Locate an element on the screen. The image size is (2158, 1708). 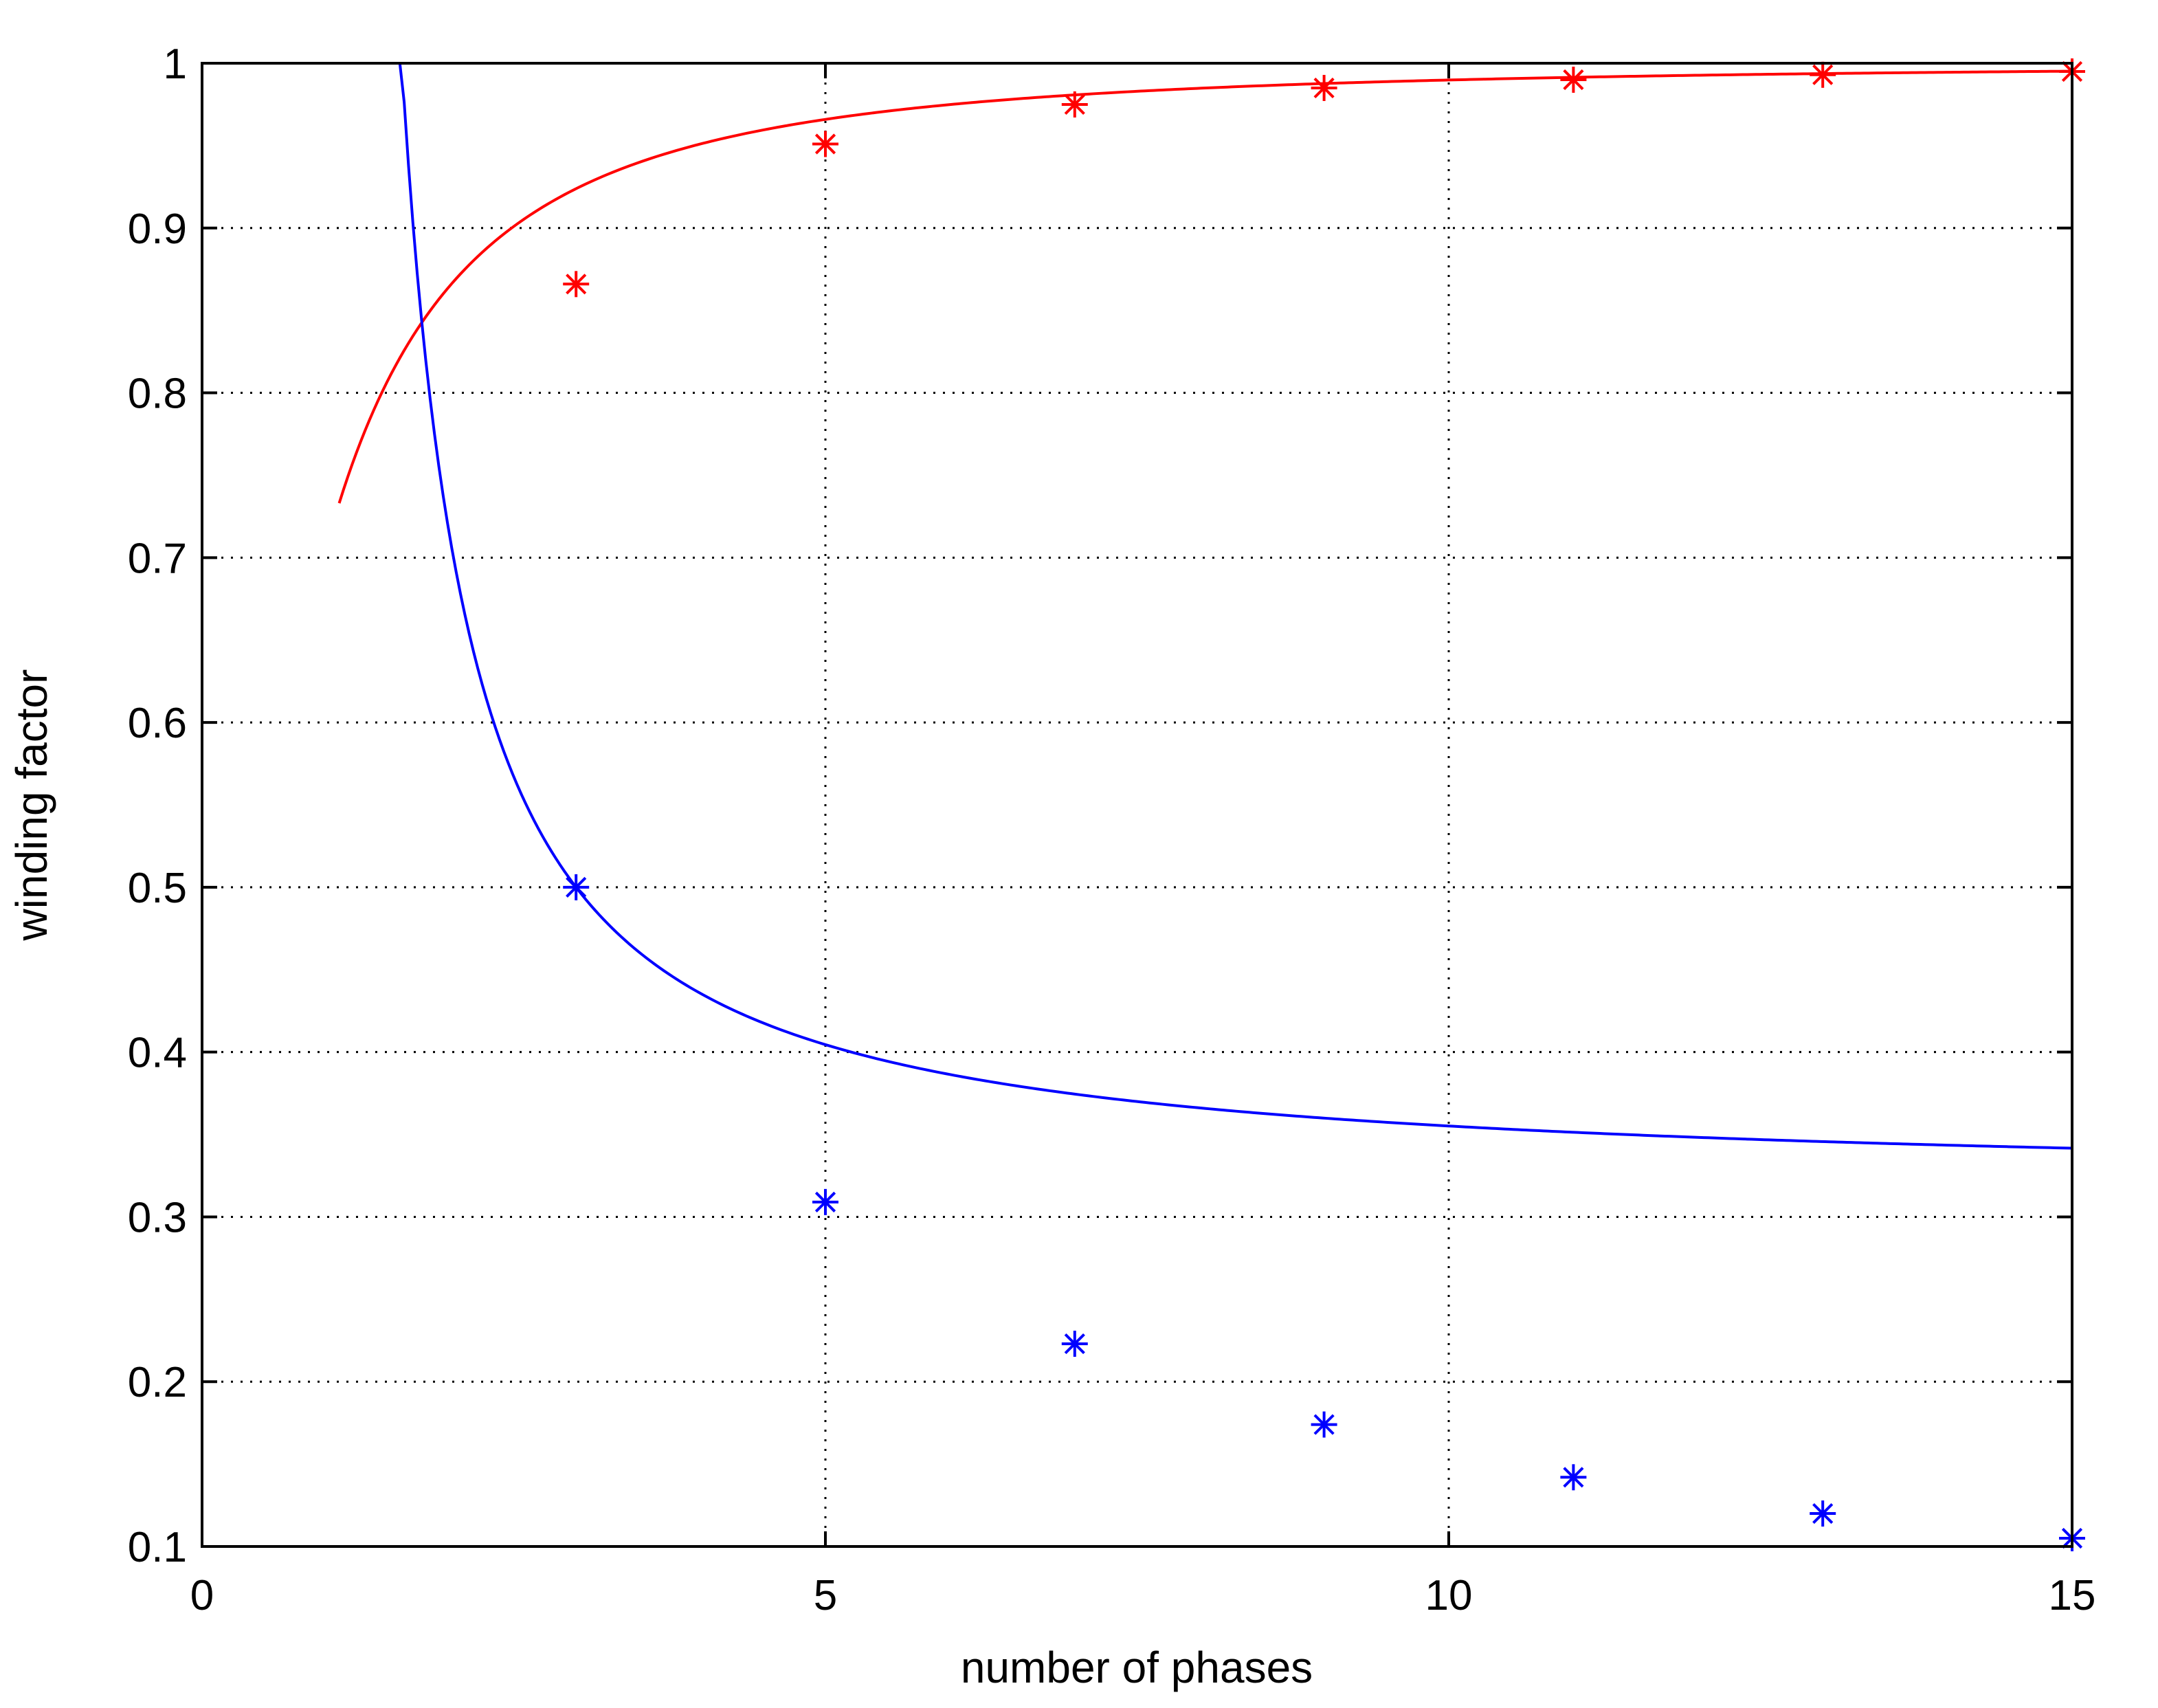
y-axis-title: winding factor is located at coordinates (31, 805).